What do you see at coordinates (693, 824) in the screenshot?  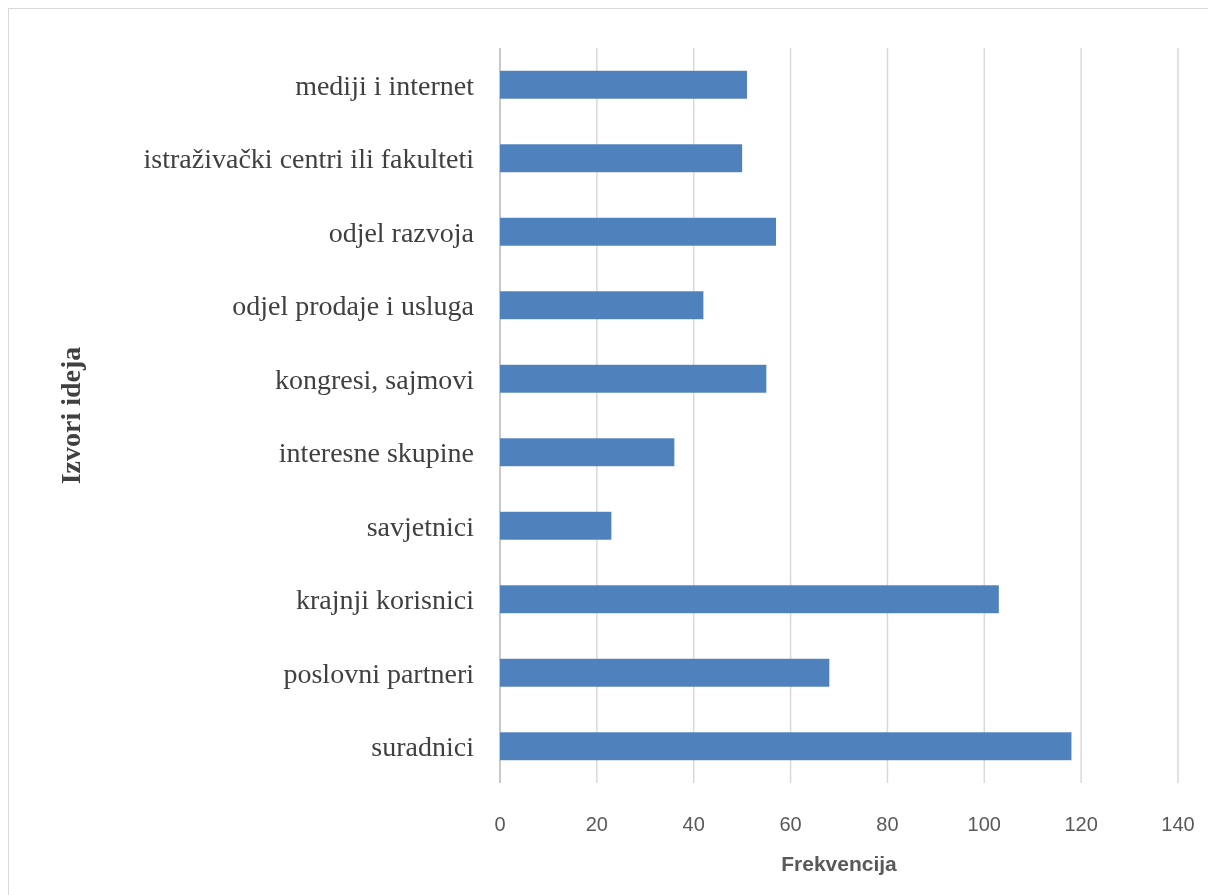 I see `x-tick-label: 40` at bounding box center [693, 824].